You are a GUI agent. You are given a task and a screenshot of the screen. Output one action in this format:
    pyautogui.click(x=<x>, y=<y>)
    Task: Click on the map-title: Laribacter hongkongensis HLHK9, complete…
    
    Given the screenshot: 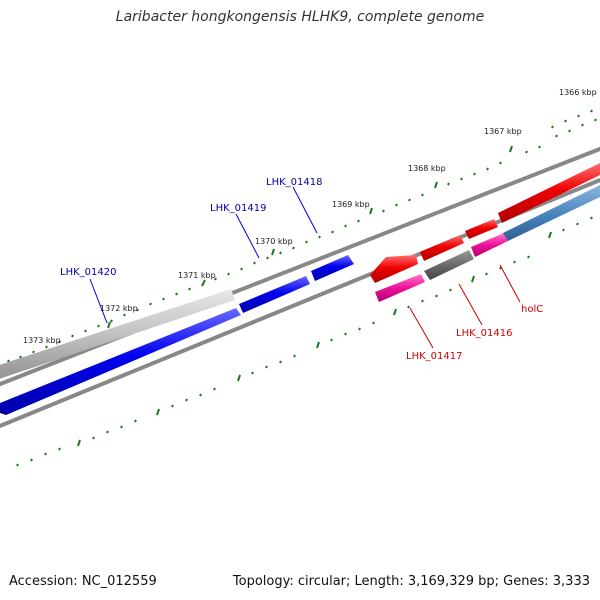 What is the action you would take?
    pyautogui.click(x=300, y=17)
    